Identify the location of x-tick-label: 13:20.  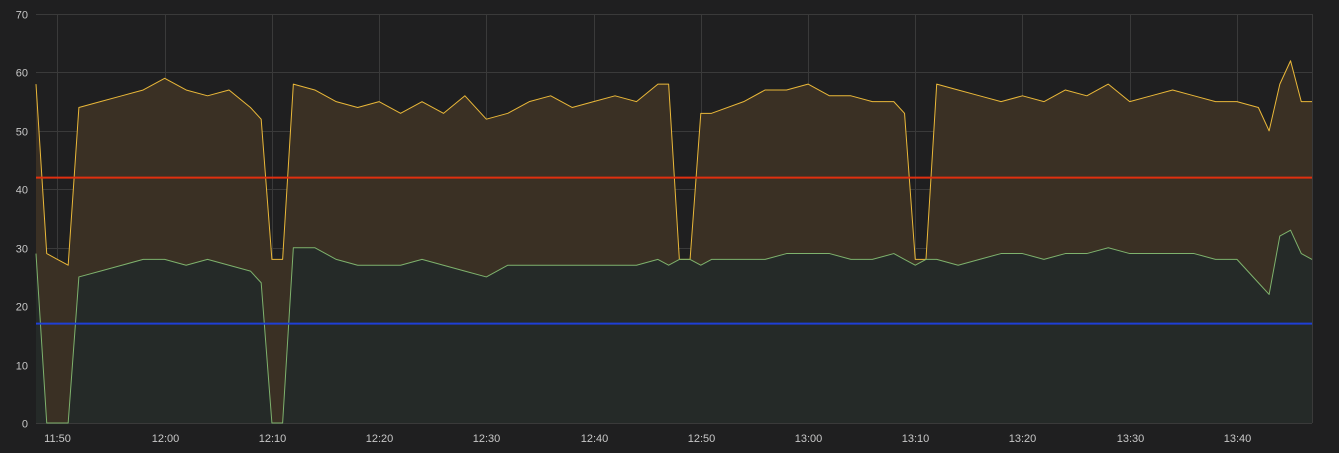
(1023, 439).